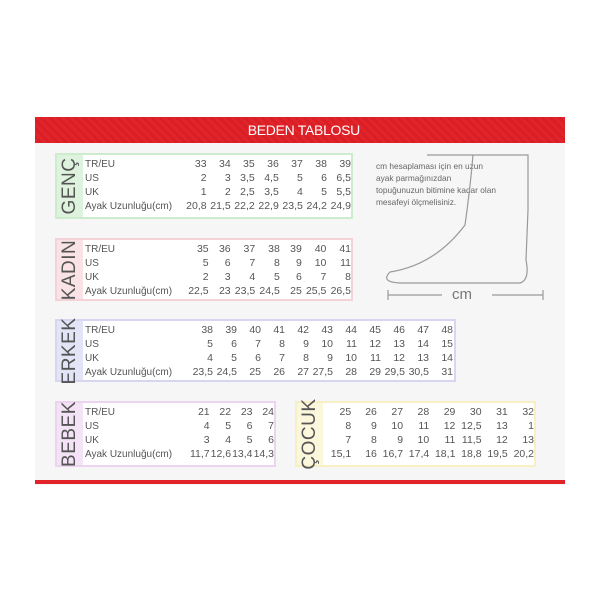  Describe the element at coordinates (269, 330) in the screenshot. I see `table-row: TR/EU 38 39 40 41 42 43 44 45 46 47 48` at that location.